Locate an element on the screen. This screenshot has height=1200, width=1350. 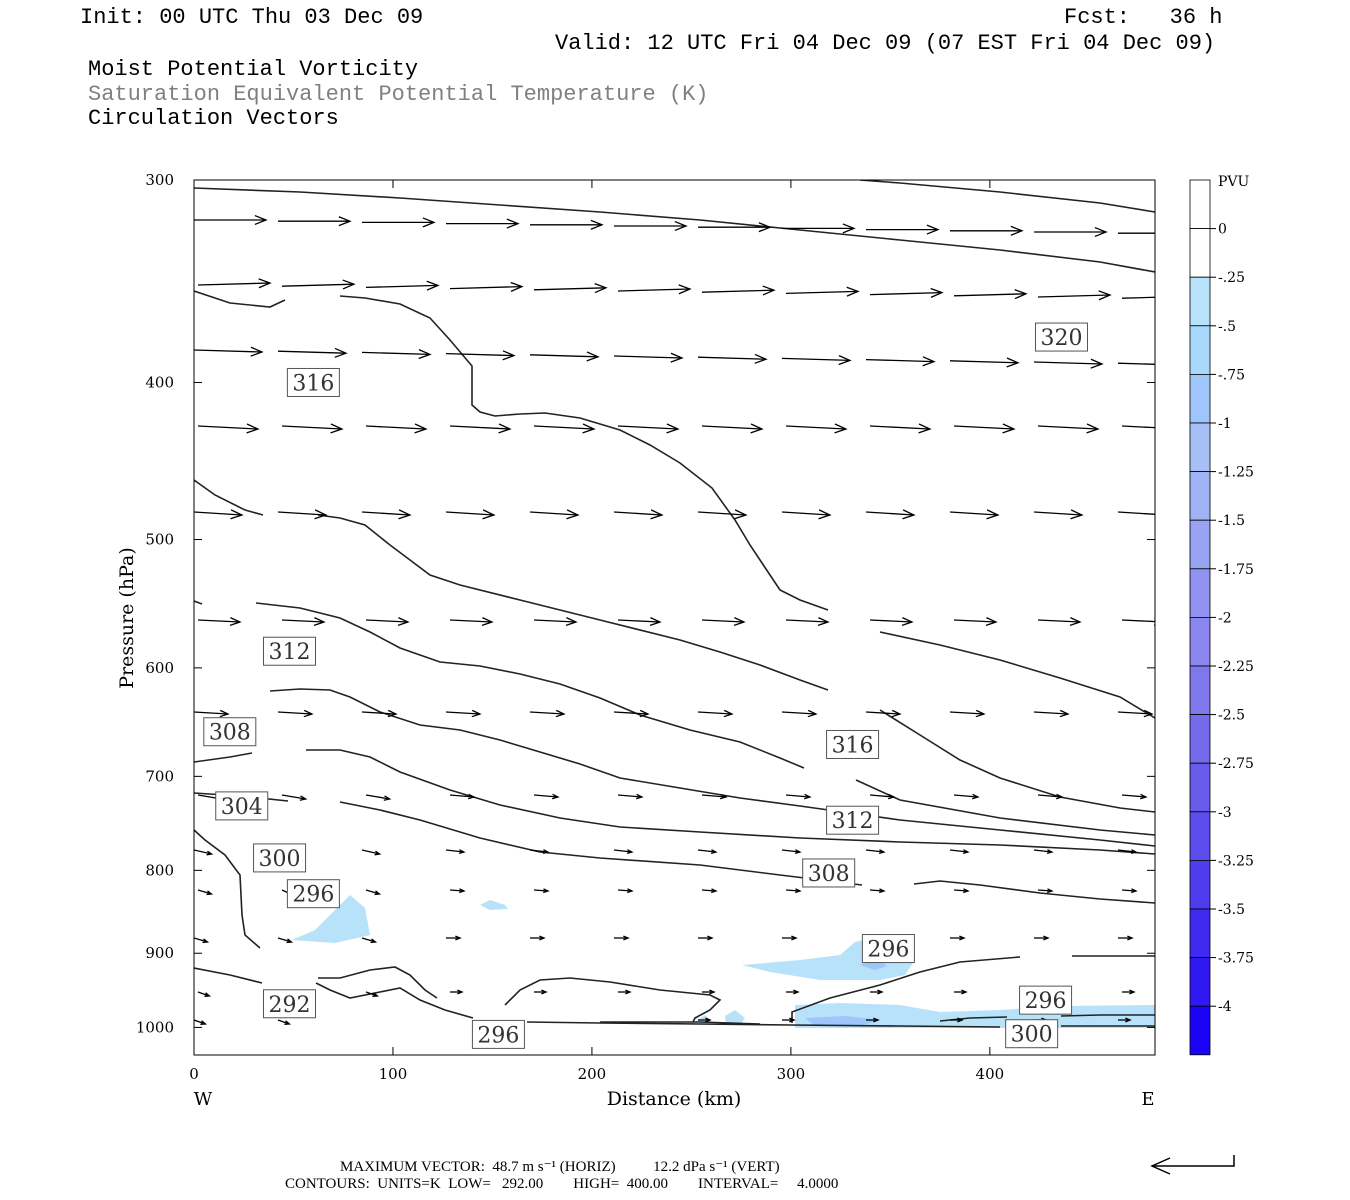
y-tick-label: 1000 is located at coordinates (155, 1027).